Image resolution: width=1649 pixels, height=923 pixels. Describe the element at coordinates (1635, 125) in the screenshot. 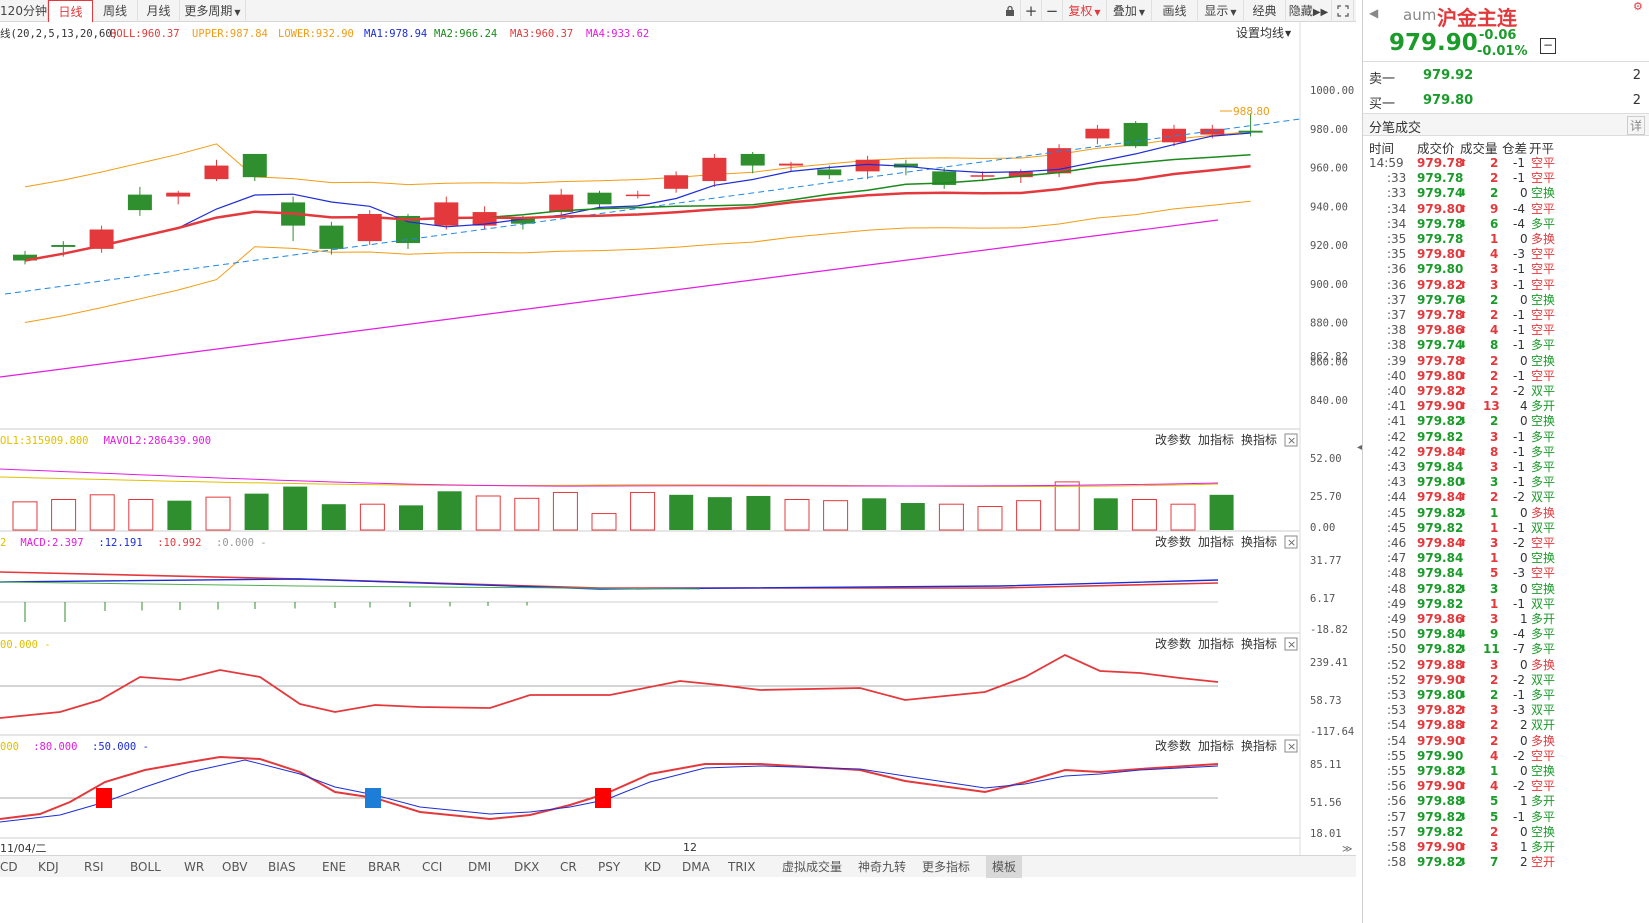

I see `detail-button: 详` at that location.